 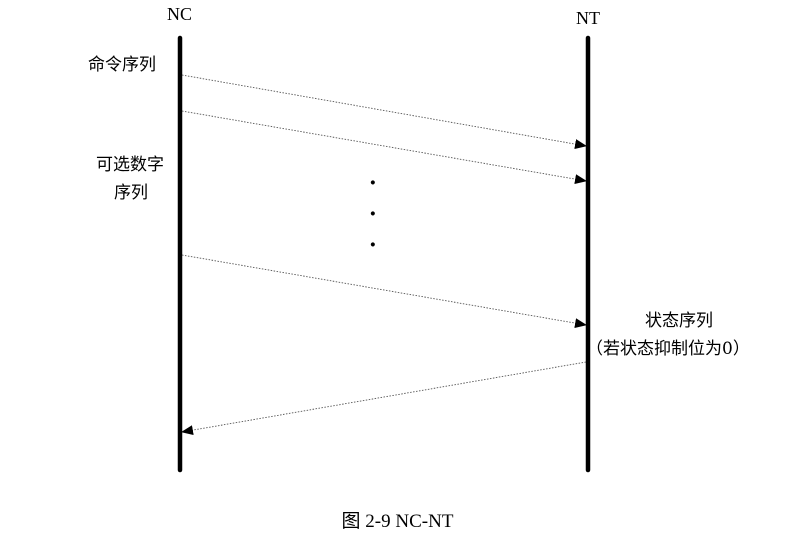 What do you see at coordinates (122, 65) in the screenshot?
I see `command-sequence-label: 命令序列` at bounding box center [122, 65].